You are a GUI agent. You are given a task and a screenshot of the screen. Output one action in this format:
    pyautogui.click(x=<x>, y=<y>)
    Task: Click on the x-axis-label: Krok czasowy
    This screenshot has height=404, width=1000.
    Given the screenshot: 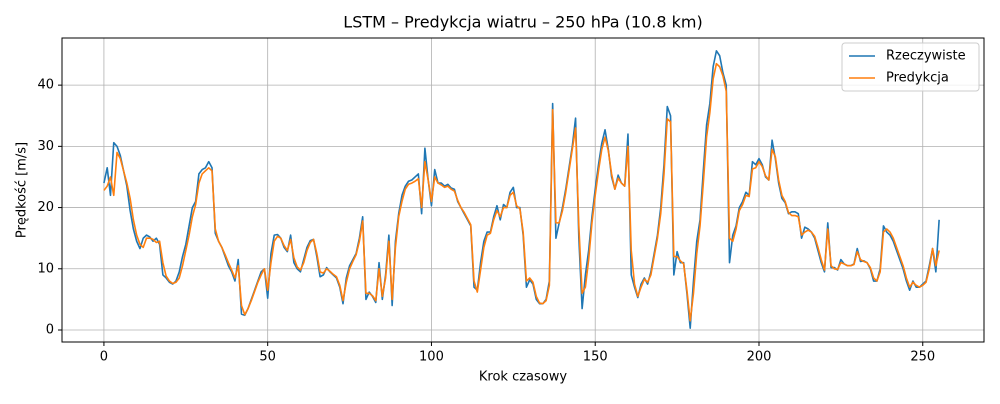 What is the action you would take?
    pyautogui.click(x=523, y=377)
    